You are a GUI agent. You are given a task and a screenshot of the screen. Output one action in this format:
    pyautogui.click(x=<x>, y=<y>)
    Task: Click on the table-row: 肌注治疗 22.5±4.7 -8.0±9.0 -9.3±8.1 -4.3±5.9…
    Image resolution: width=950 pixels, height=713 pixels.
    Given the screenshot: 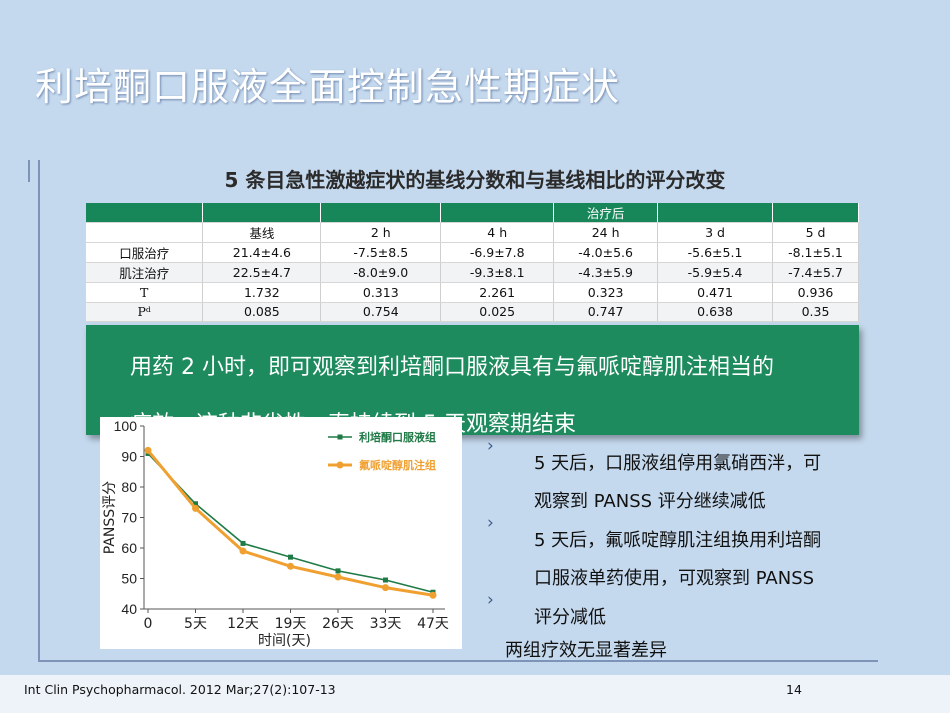 What is the action you would take?
    pyautogui.click(x=472, y=272)
    